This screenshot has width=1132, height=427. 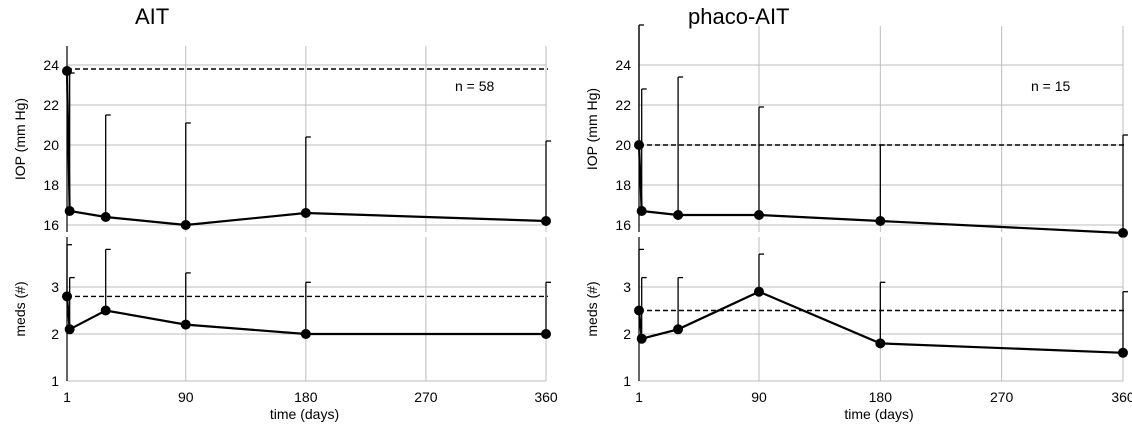 What do you see at coordinates (627, 334) in the screenshot?
I see `phaco-ait-meds-ytick-label: 2` at bounding box center [627, 334].